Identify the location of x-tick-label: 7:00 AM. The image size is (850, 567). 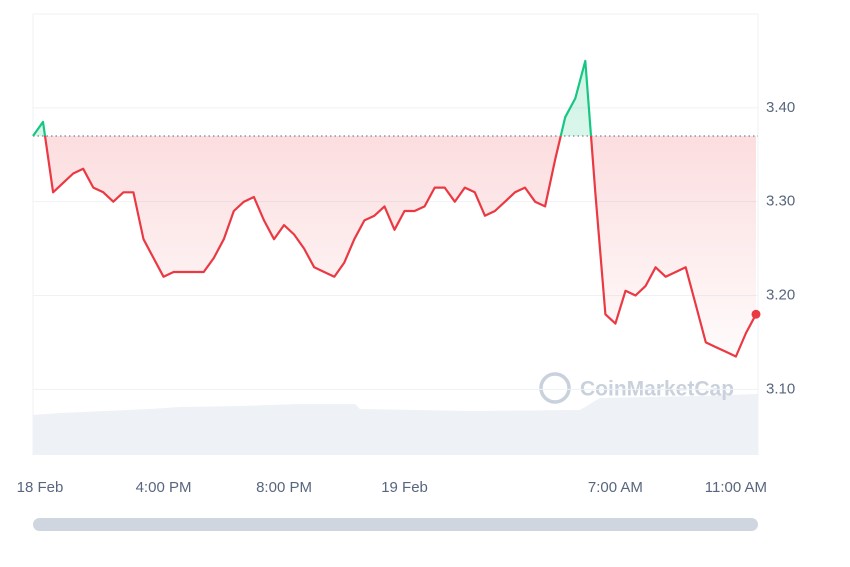
(615, 487).